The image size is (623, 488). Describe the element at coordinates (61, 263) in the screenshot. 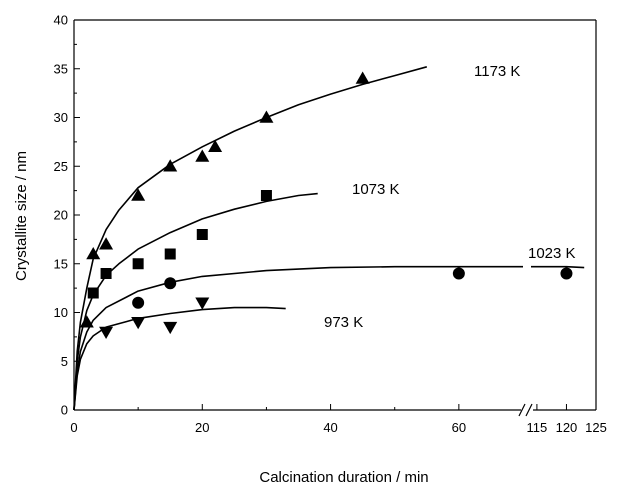

I see `y-tick-label: 15` at that location.